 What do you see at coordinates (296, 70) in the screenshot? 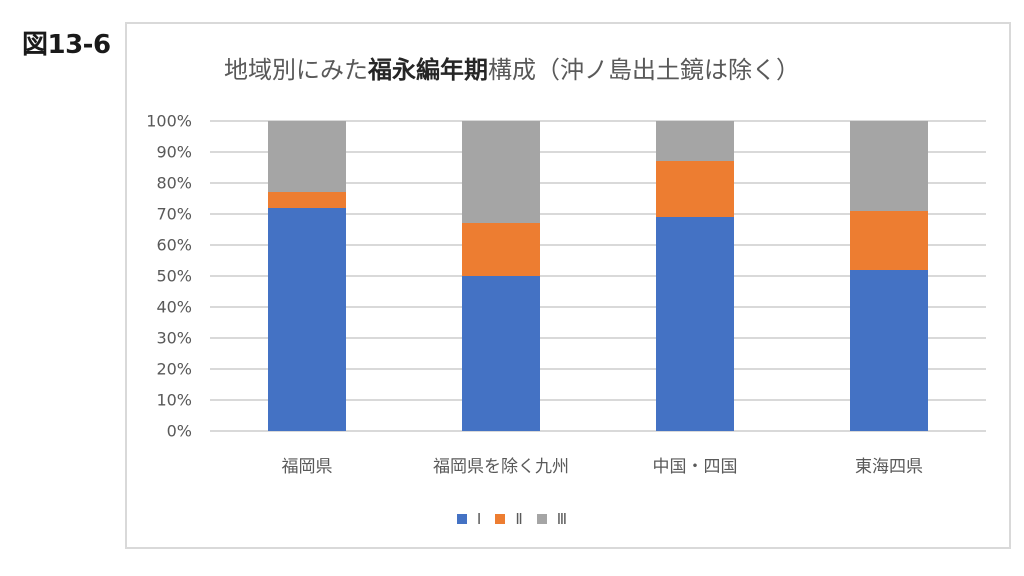
I see `chart-title-prefix: 地域別にみた` at bounding box center [296, 70].